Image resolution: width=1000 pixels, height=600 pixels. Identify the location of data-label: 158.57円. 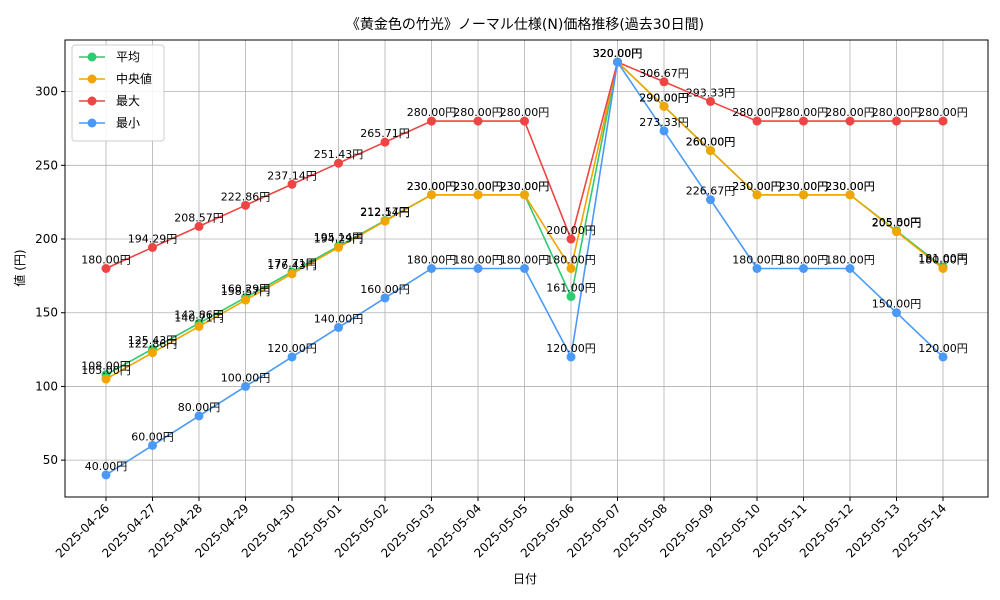
(246, 291).